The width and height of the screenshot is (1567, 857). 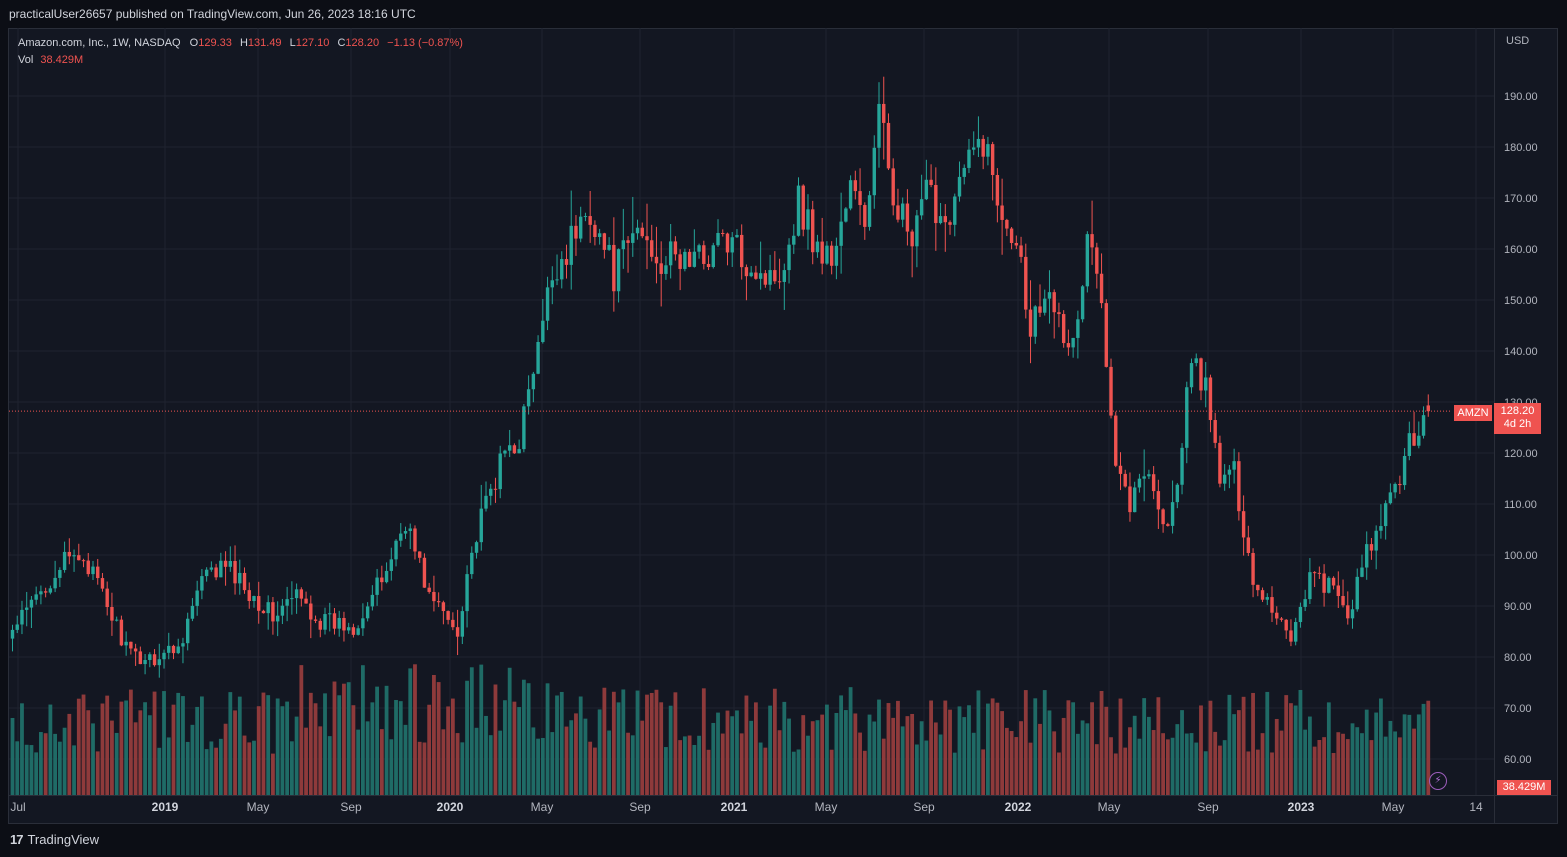 What do you see at coordinates (1518, 607) in the screenshot?
I see `y-tick-label: 90.00` at bounding box center [1518, 607].